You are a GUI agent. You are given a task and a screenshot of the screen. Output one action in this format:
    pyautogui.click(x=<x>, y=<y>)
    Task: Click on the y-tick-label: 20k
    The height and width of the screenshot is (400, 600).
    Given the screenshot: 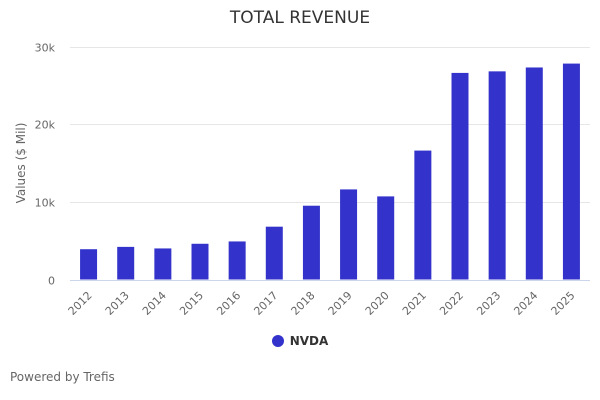 What is the action you would take?
    pyautogui.click(x=45, y=125)
    